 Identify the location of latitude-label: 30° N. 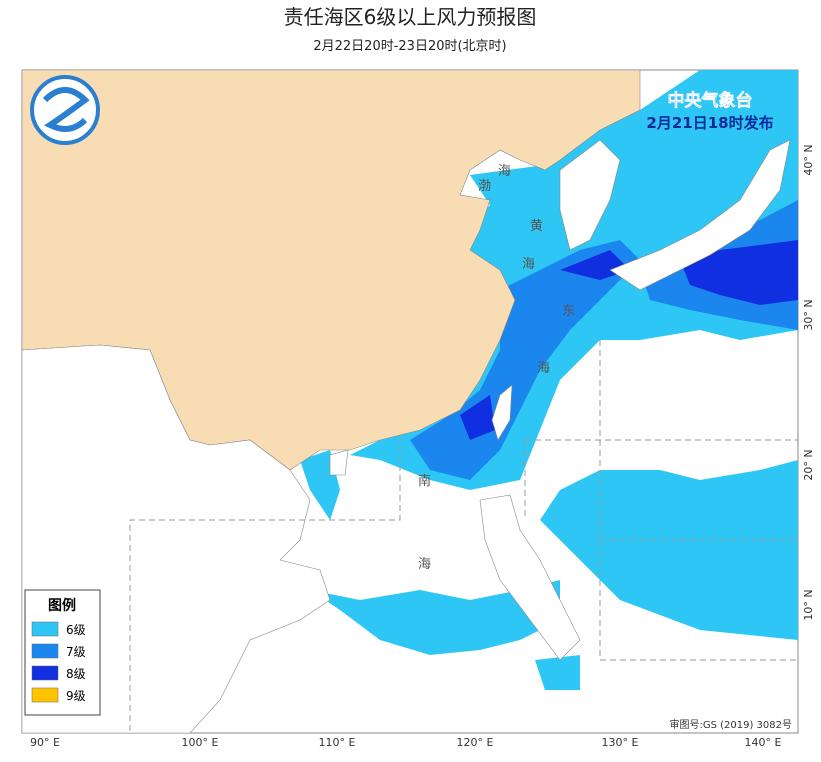
(808, 314).